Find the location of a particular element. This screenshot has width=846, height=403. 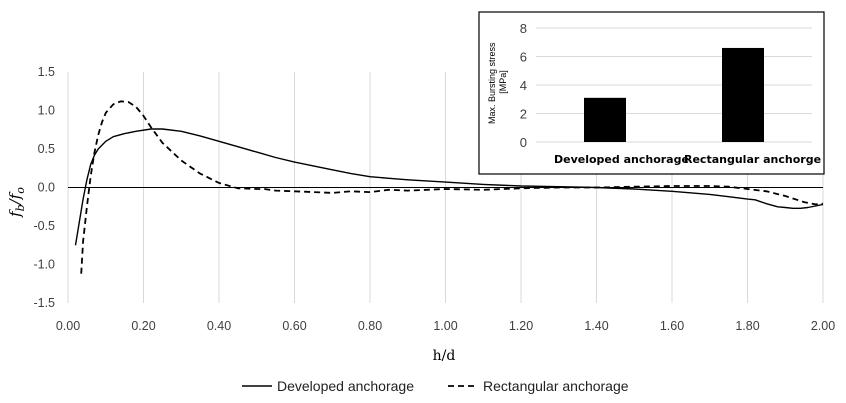

inset-y-tick-2: 4 is located at coordinates (523, 85).